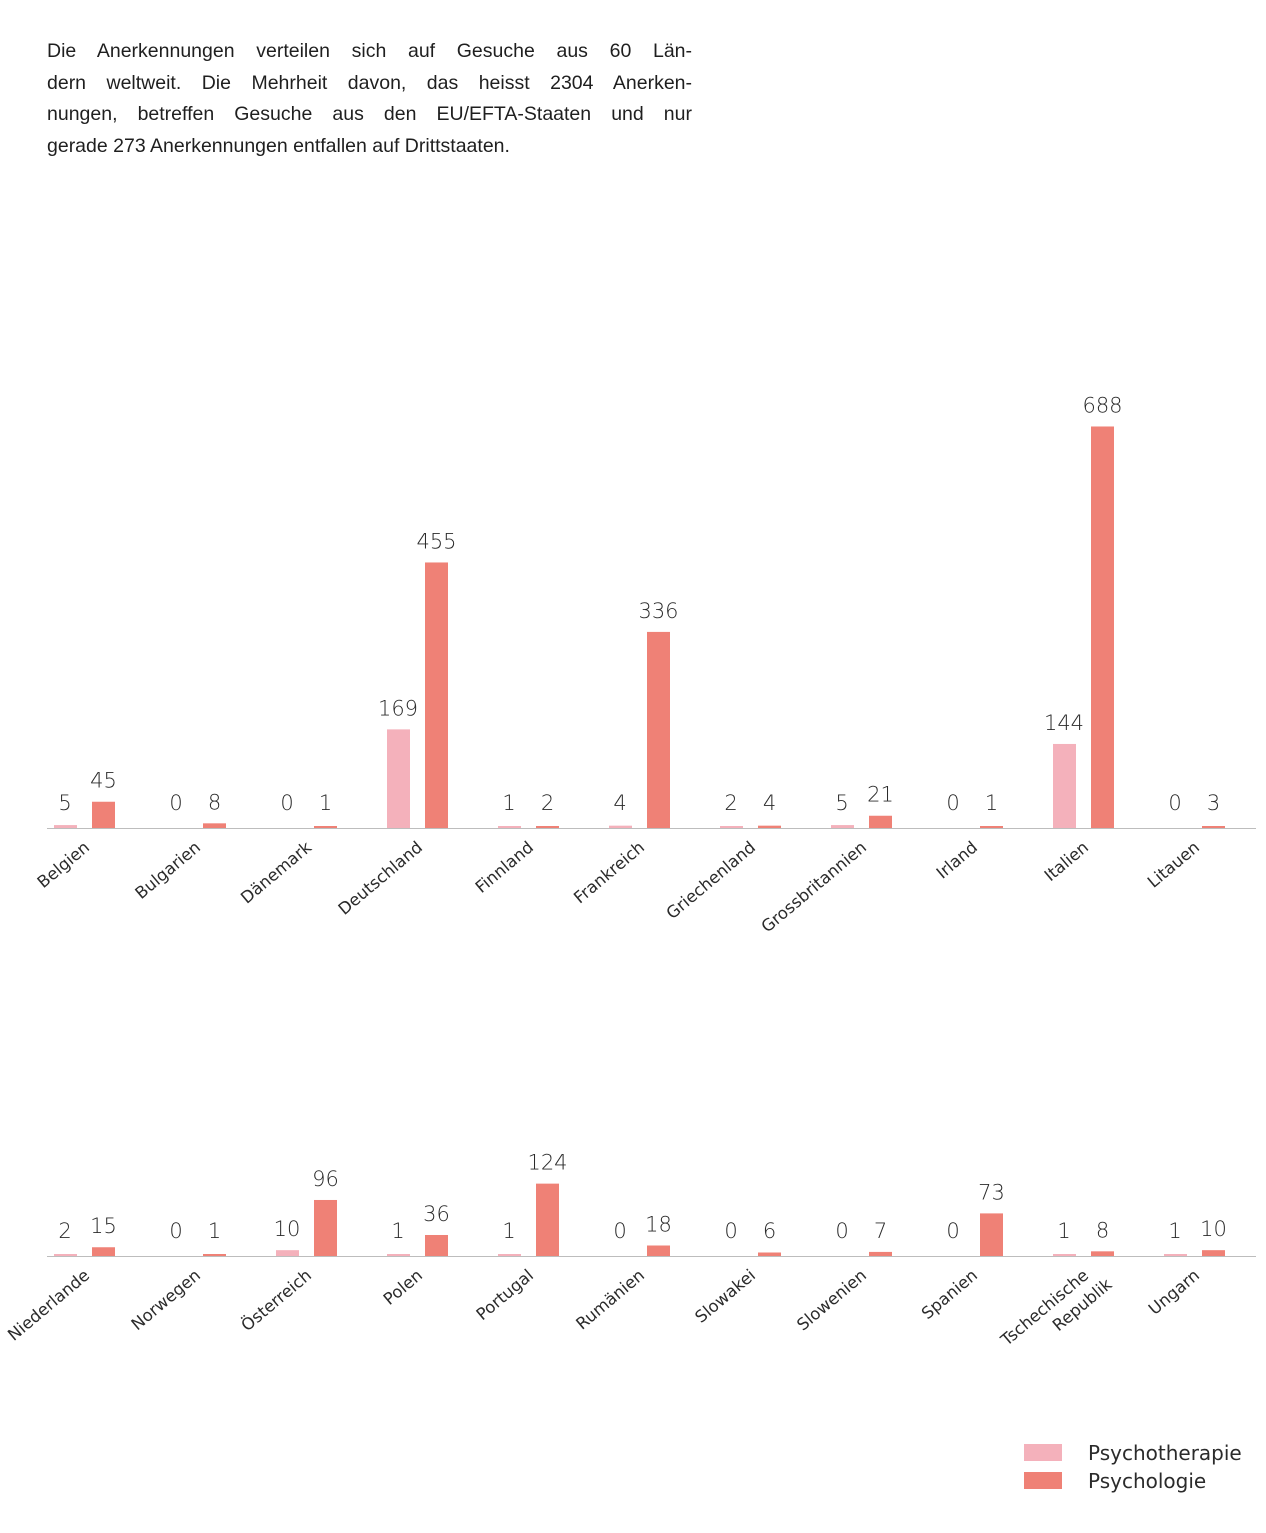 The image size is (1266, 1533). What do you see at coordinates (277, 1300) in the screenshot?
I see `category-label: Österreich` at bounding box center [277, 1300].